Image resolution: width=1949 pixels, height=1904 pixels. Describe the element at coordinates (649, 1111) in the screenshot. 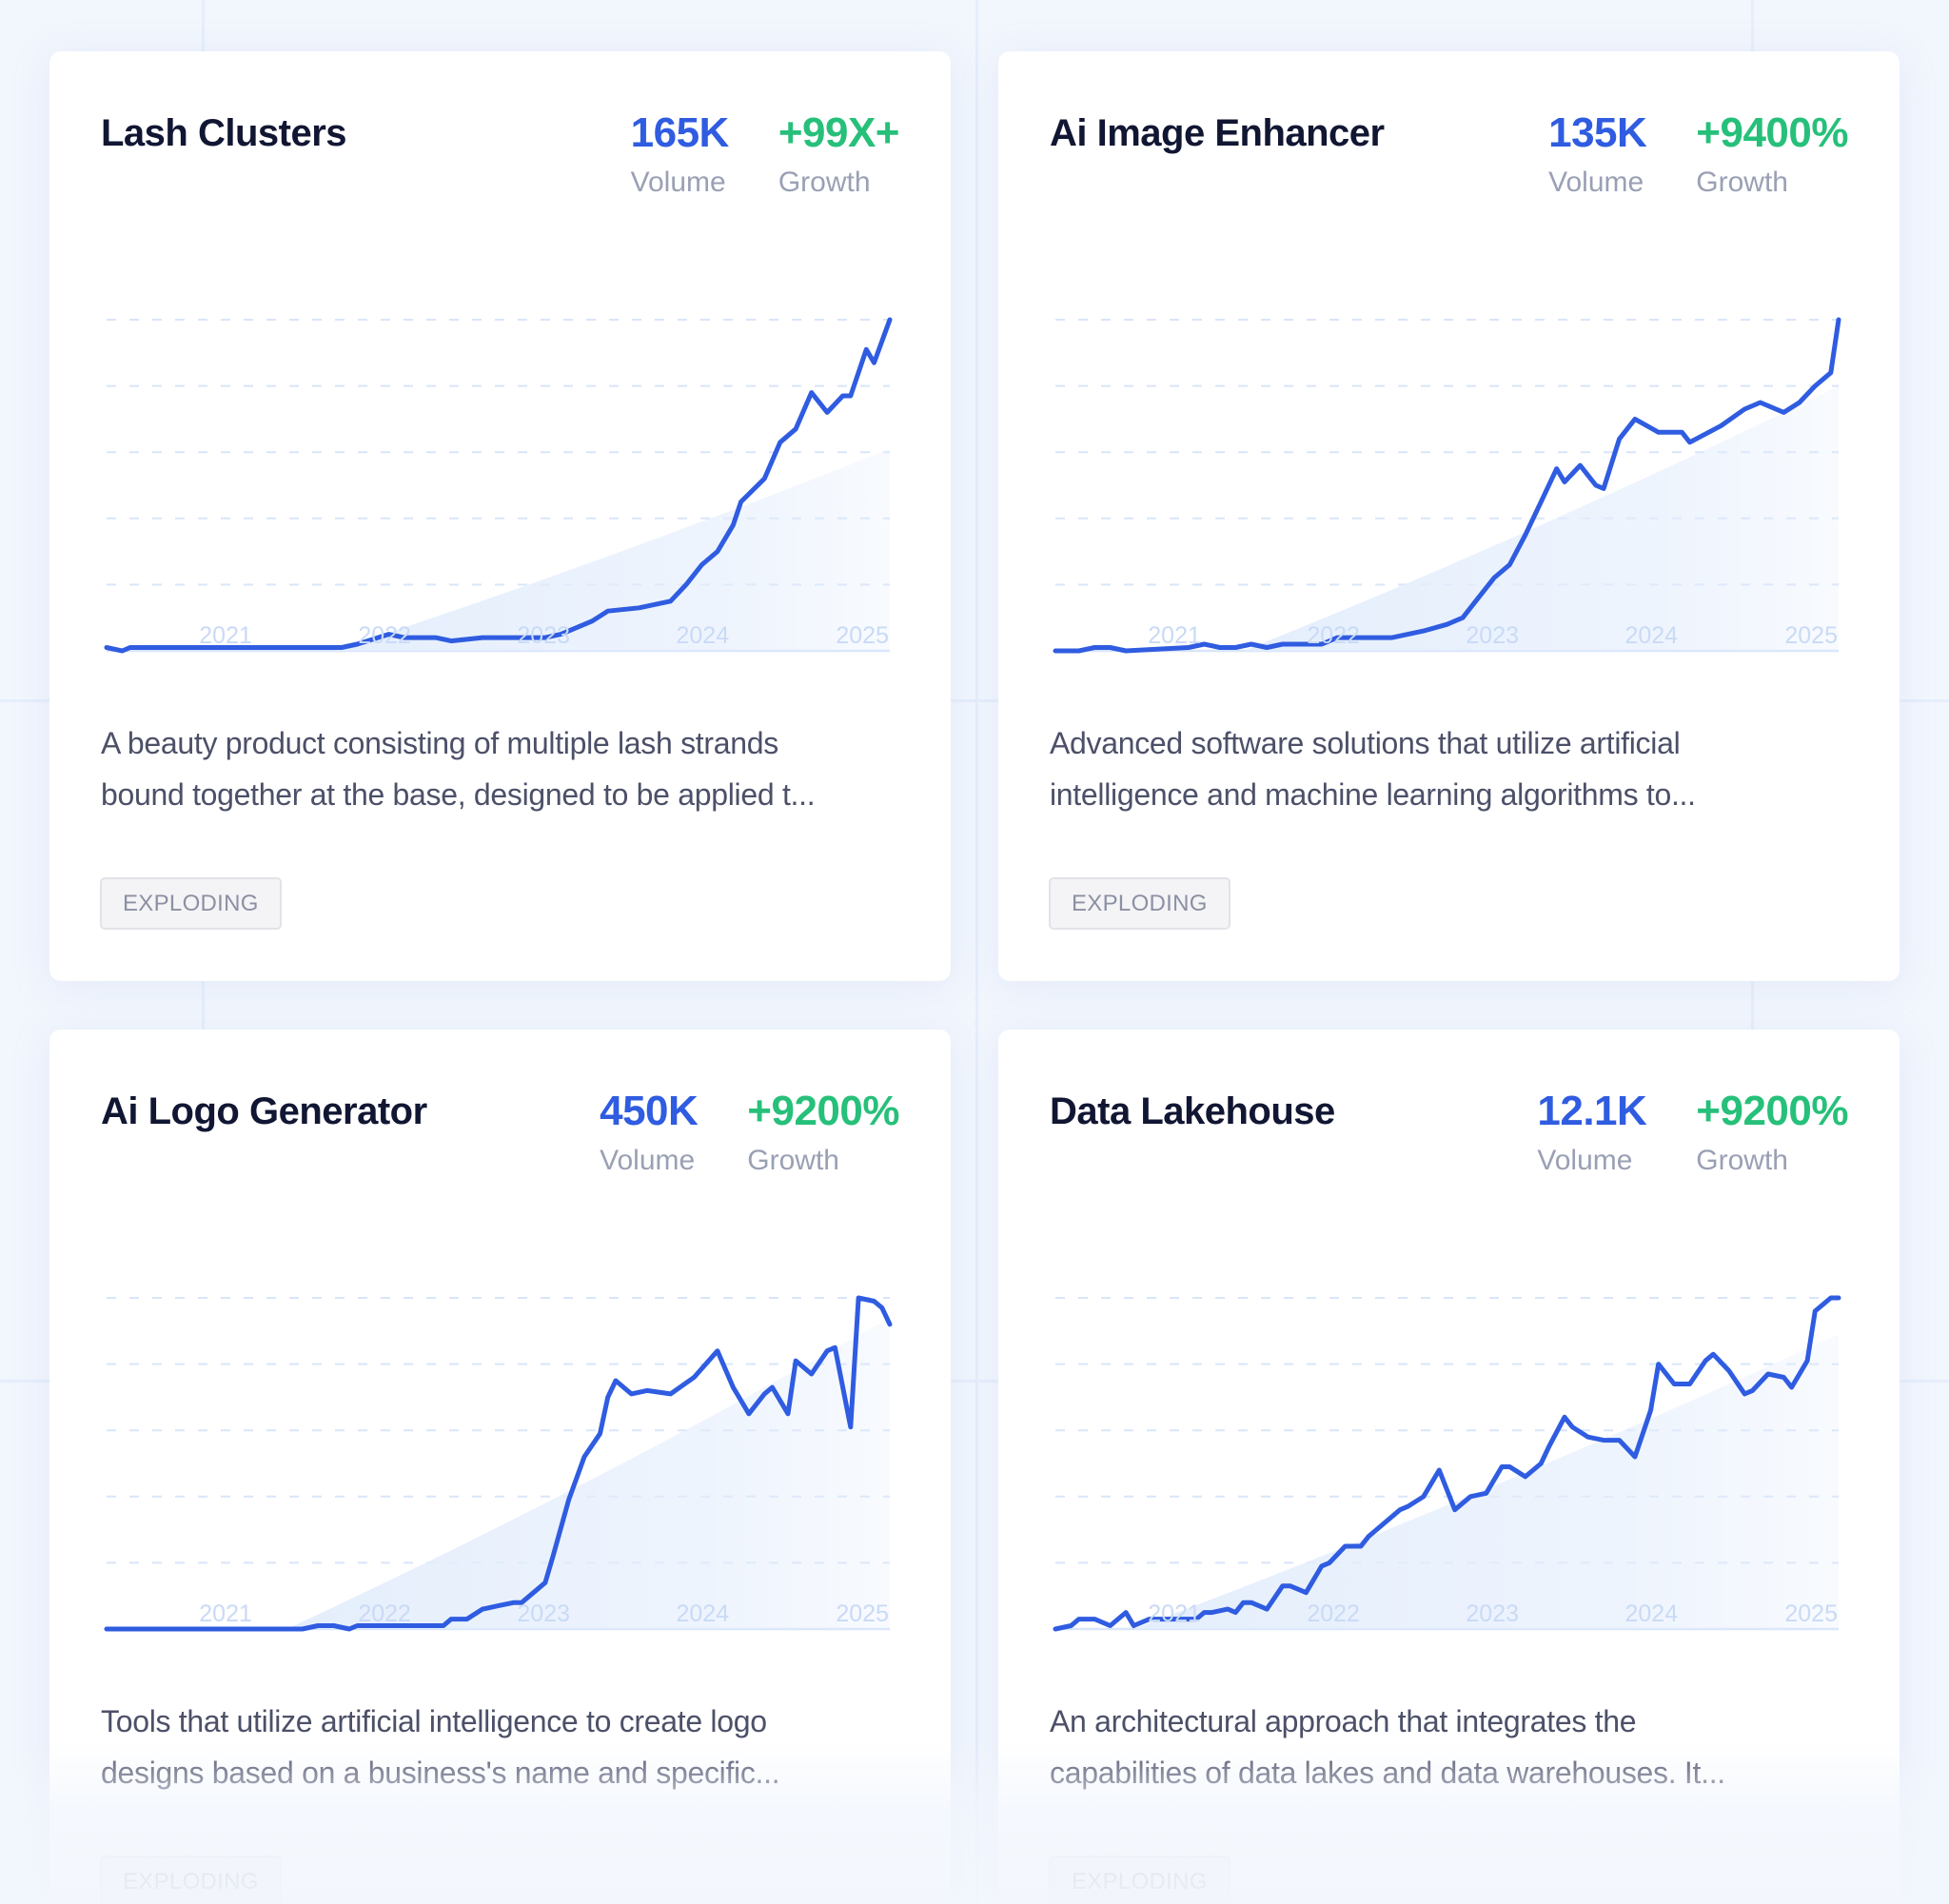

I see `volume-value: 450K` at that location.